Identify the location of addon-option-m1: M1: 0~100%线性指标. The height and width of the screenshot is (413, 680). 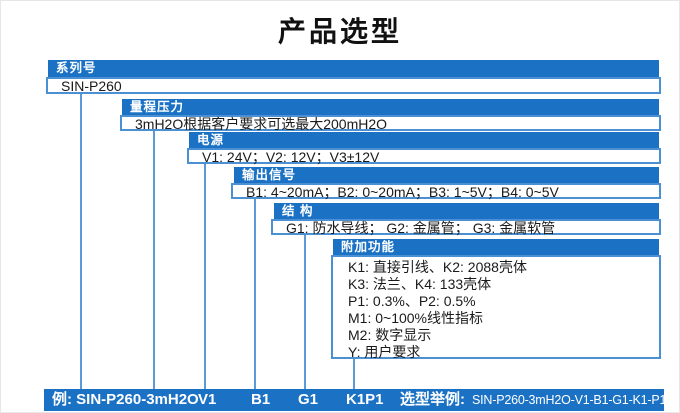
(415, 318).